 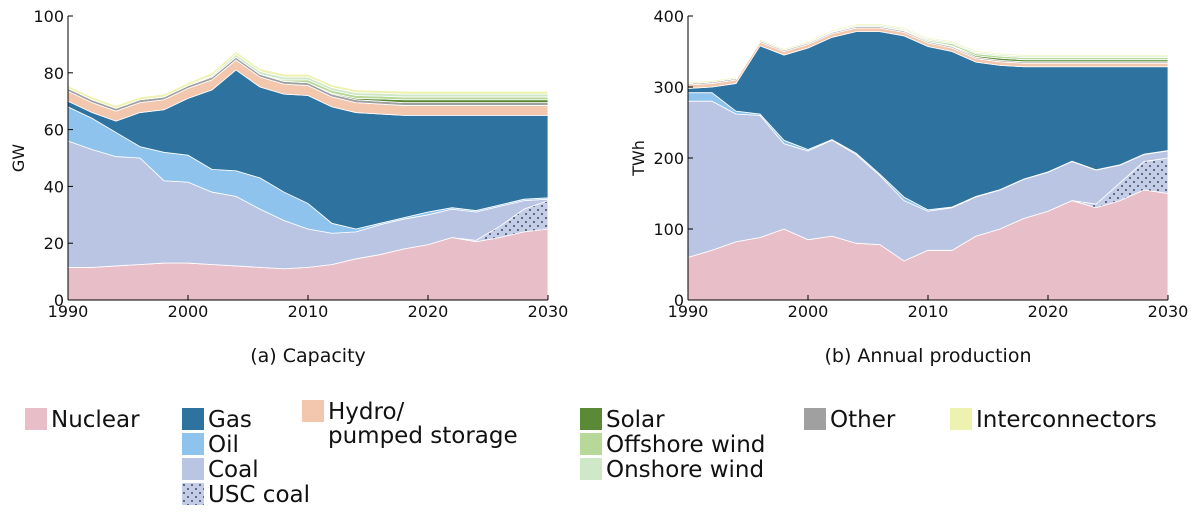 I want to click on y-axis-label: GW, so click(x=18, y=158).